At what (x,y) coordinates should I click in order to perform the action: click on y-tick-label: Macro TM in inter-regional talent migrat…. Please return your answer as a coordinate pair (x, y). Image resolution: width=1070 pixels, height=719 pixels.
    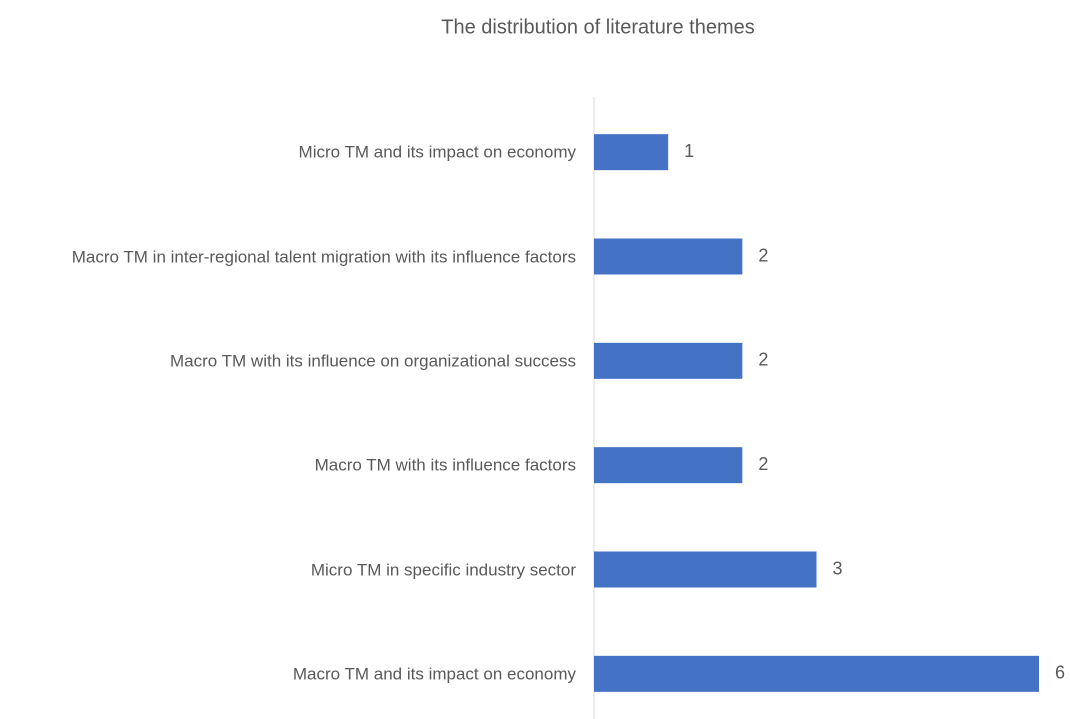
    Looking at the image, I should click on (323, 256).